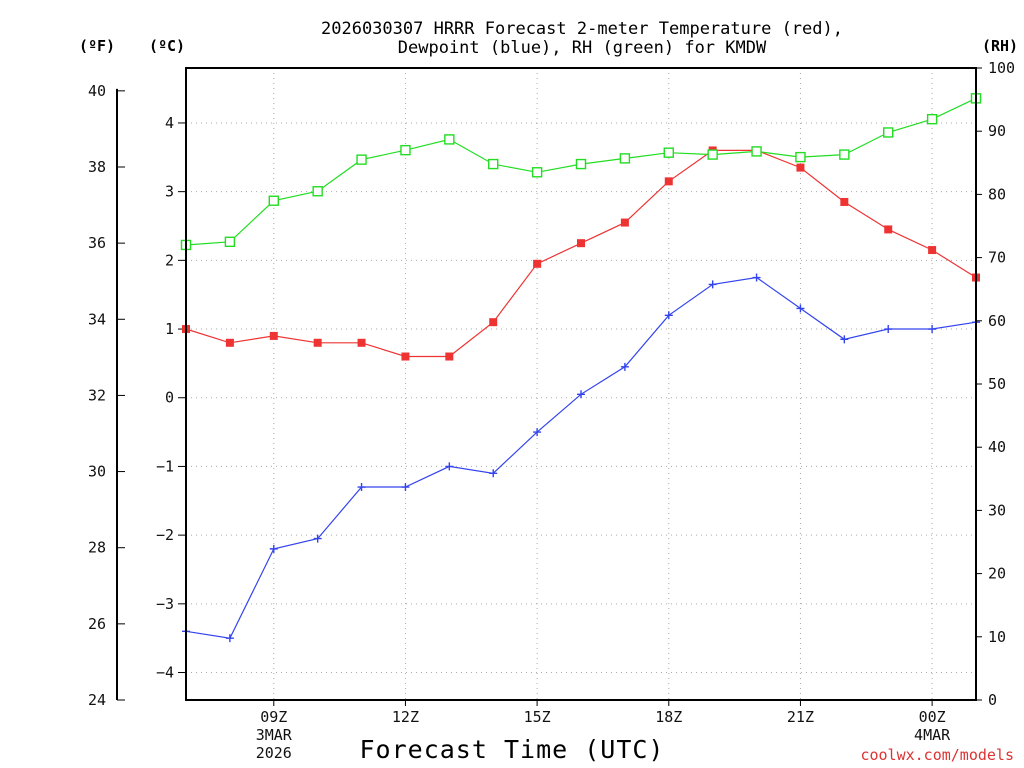 This screenshot has height=768, width=1024. I want to click on fahrenheit-tick-label: 28, so click(97, 548).